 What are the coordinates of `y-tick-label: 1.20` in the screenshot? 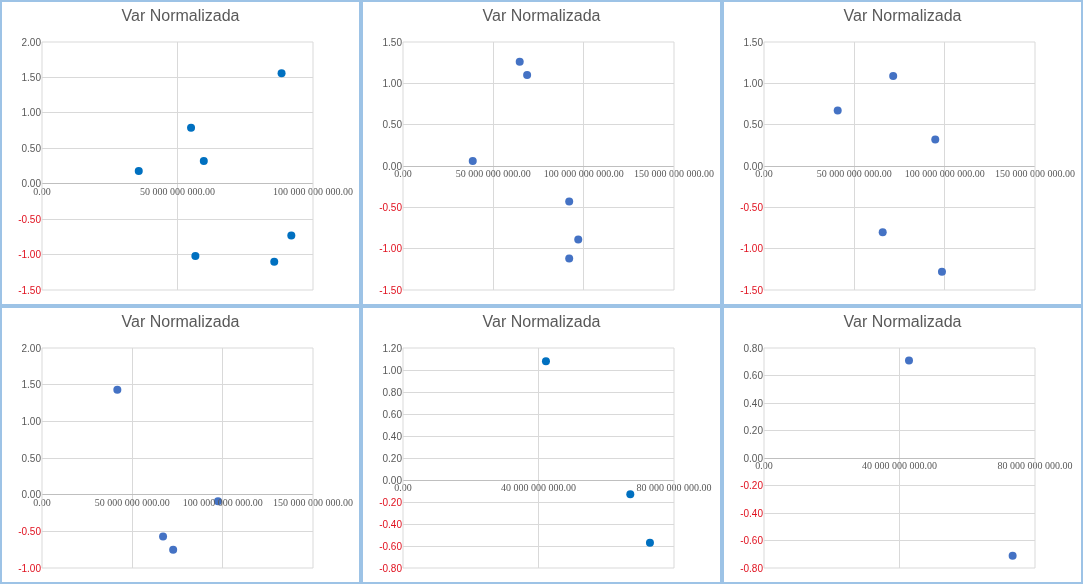 It's located at (392, 348).